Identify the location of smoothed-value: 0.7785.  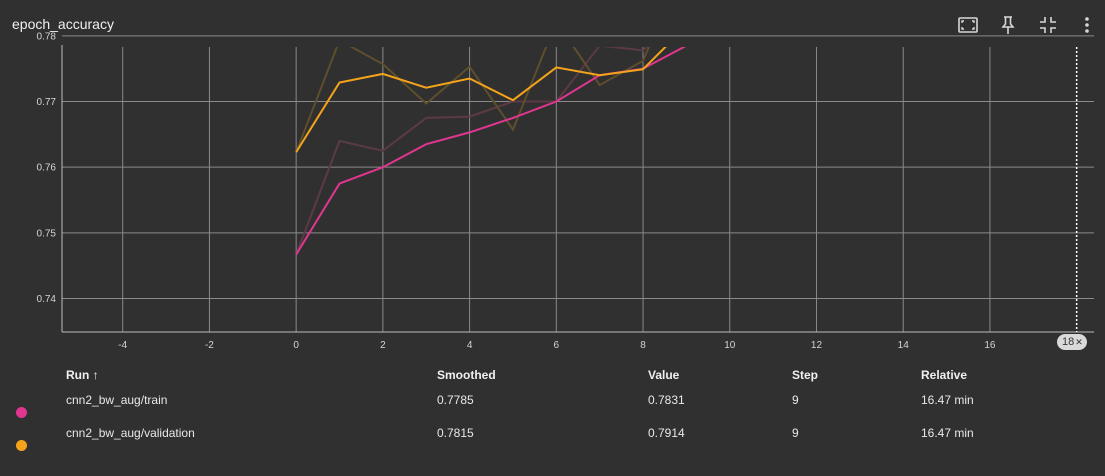
(455, 400).